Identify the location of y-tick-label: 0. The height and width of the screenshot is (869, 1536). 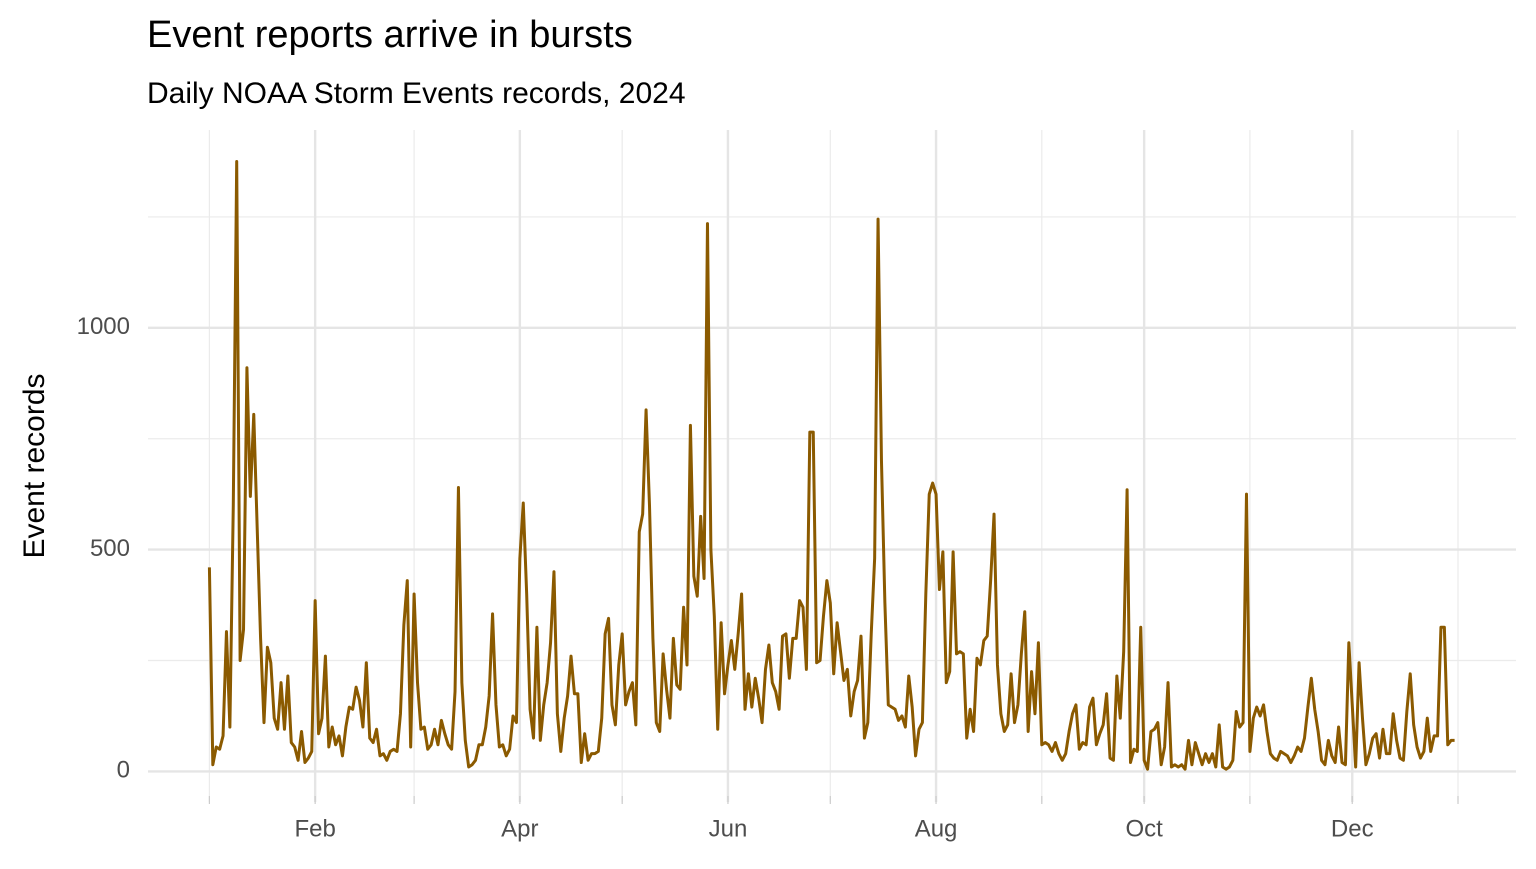
(123, 770).